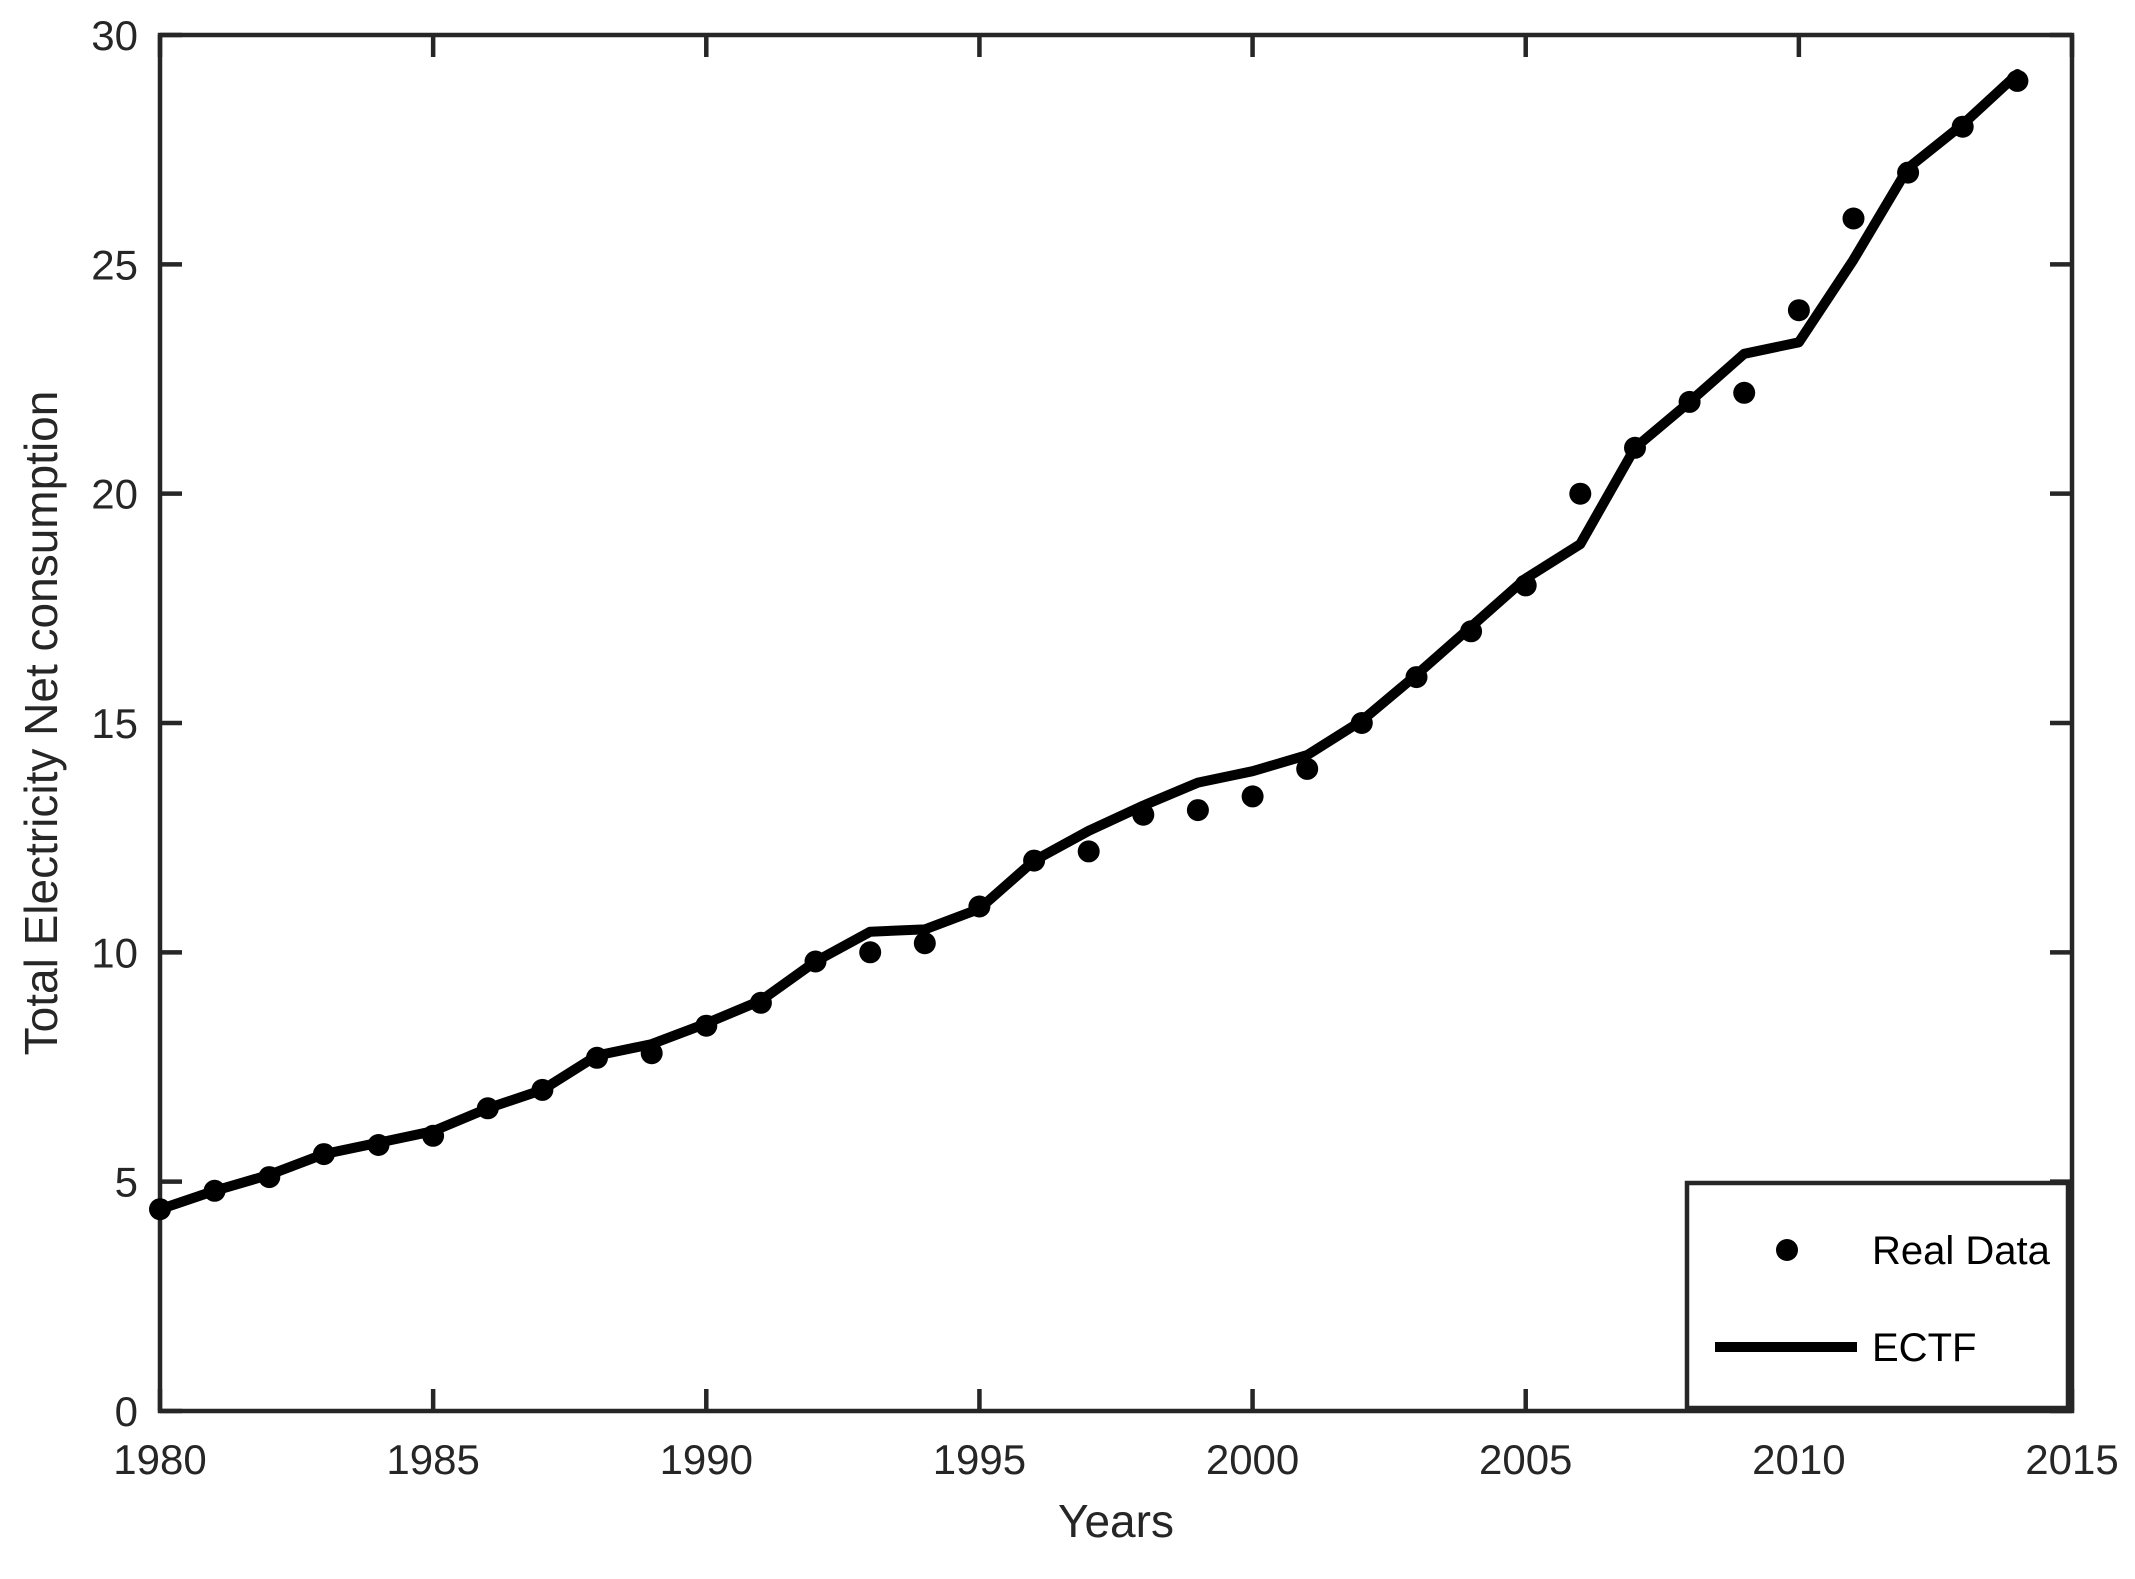 The width and height of the screenshot is (2135, 1579). I want to click on y-tick-label: 15, so click(114, 723).